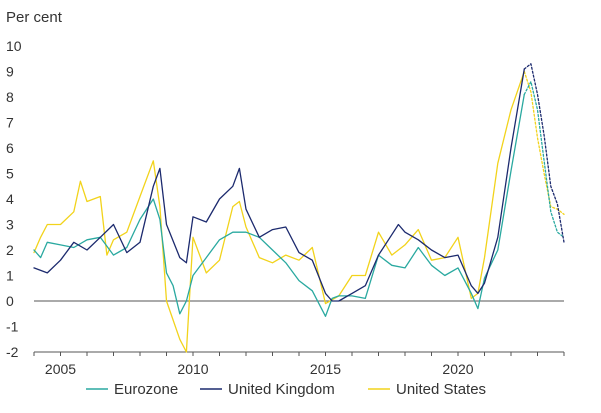 Image resolution: width=601 pixels, height=413 pixels. What do you see at coordinates (12, 327) in the screenshot?
I see `y-tick-label: -1` at bounding box center [12, 327].